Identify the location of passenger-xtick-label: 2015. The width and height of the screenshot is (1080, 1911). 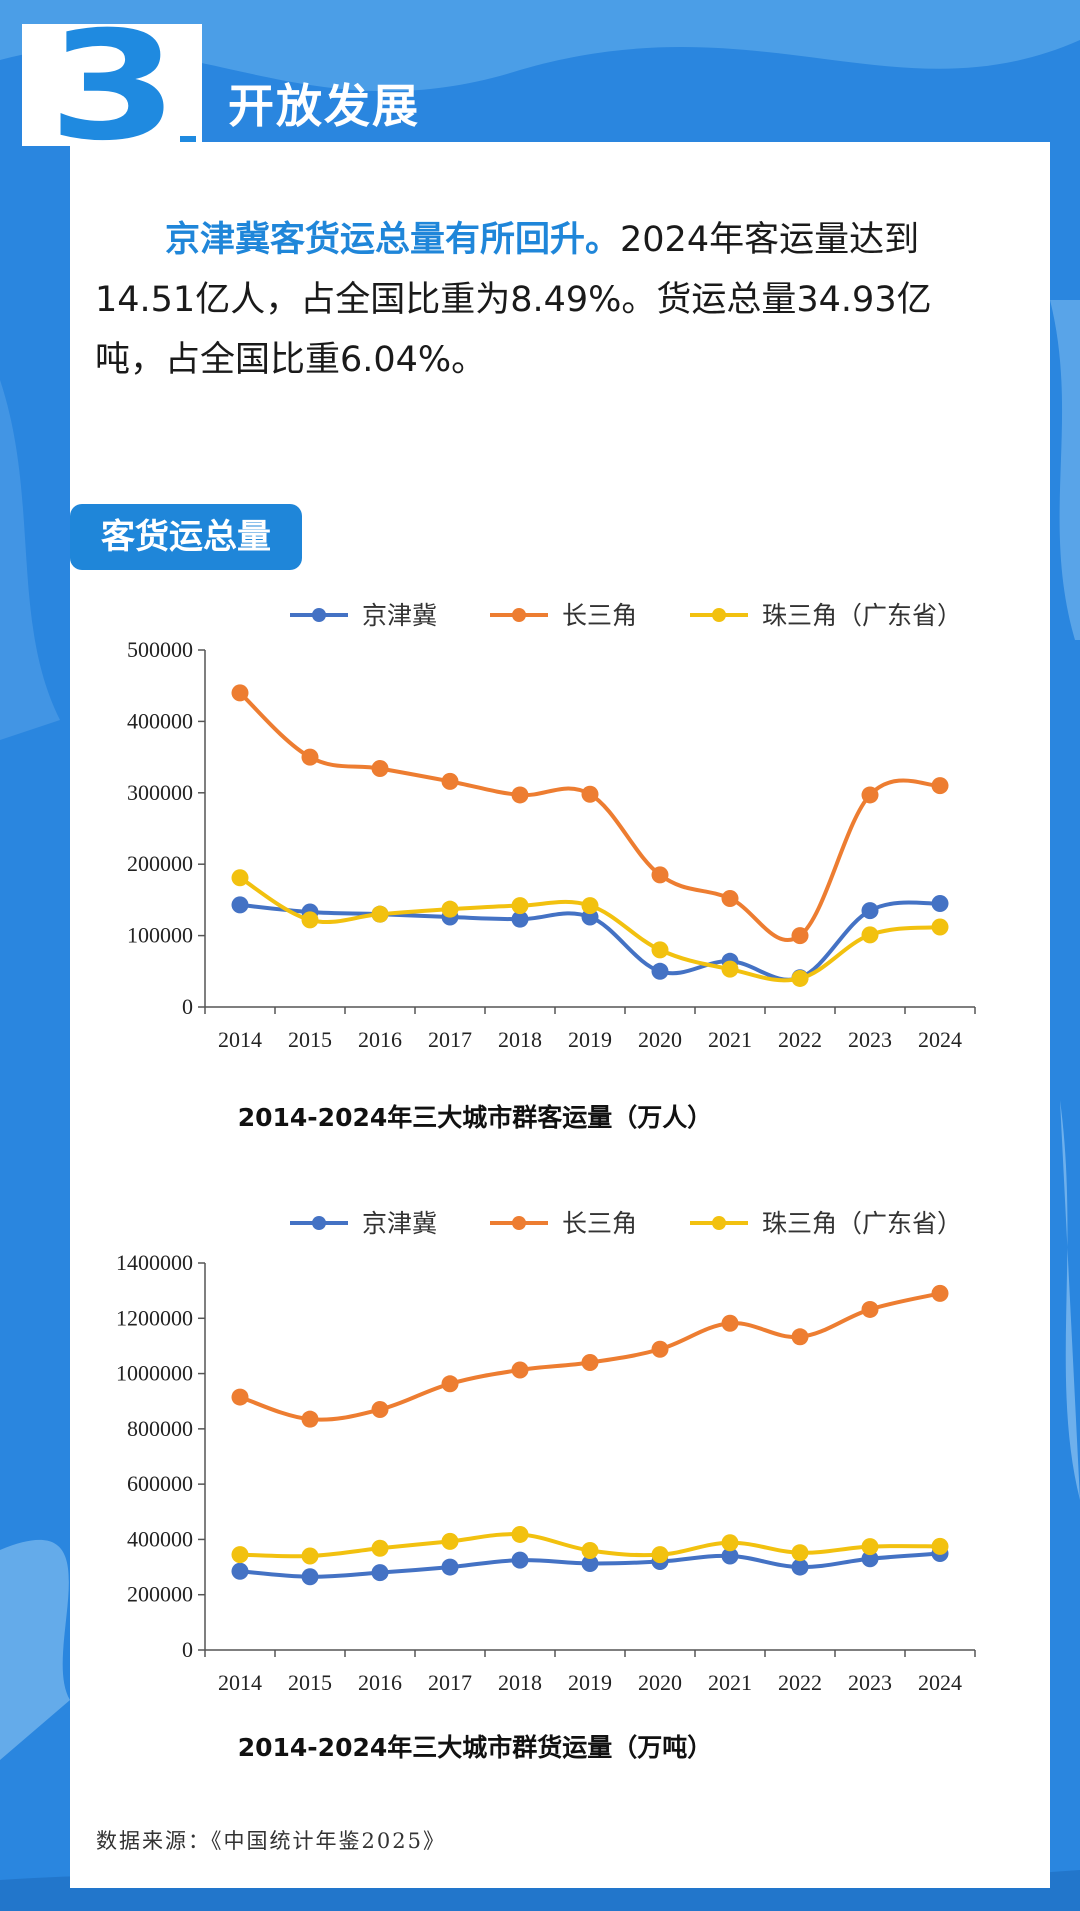
(310, 1039).